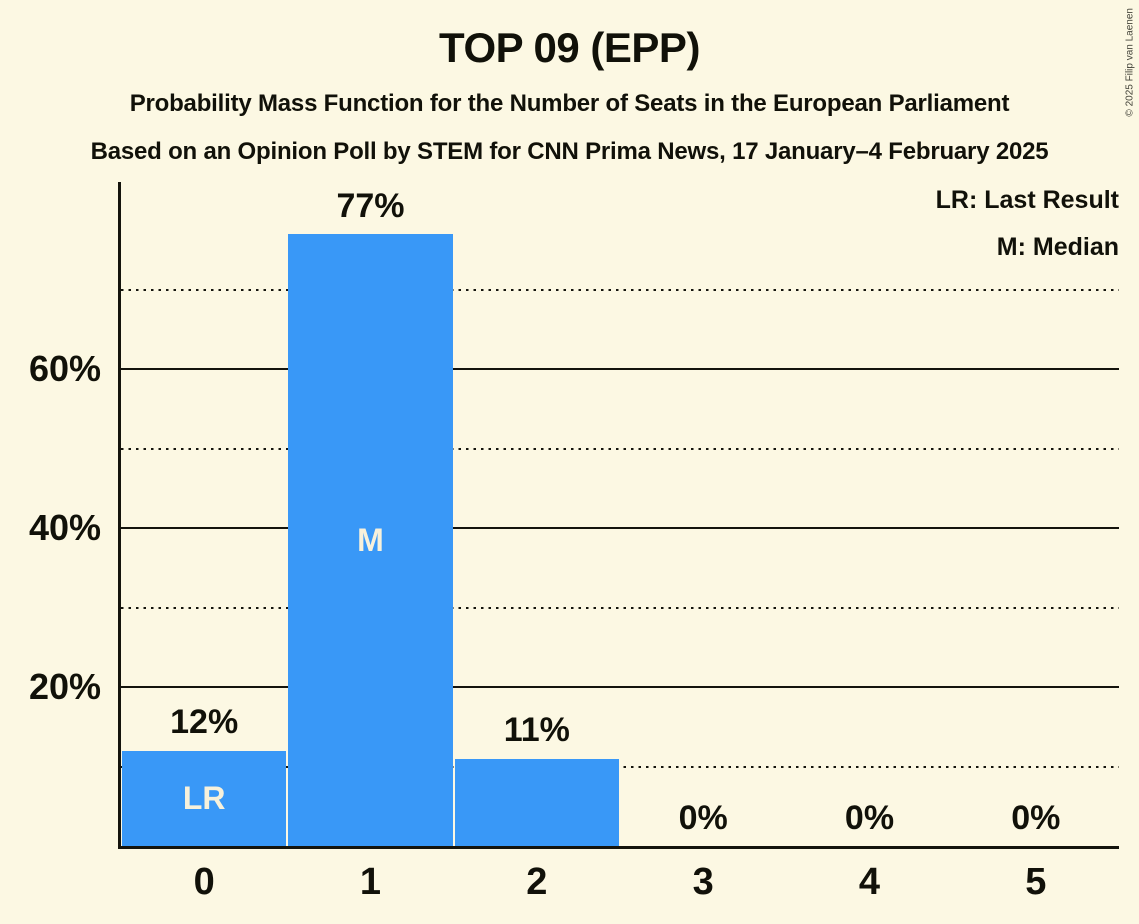  I want to click on bar-seats-1: M, so click(370, 540).